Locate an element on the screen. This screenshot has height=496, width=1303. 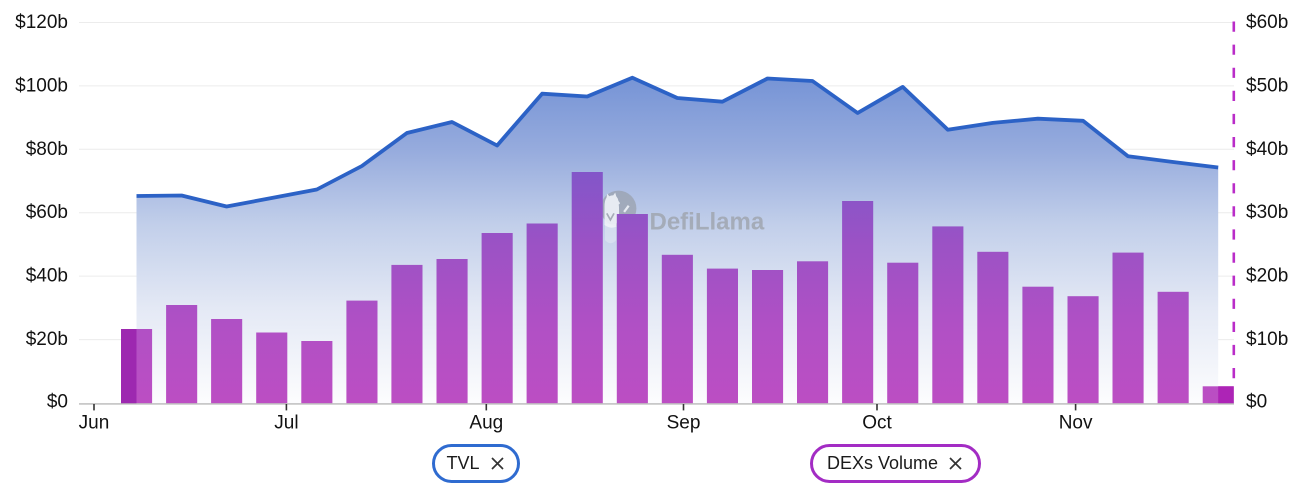
svg-text: Jun is located at coordinates (94, 423).